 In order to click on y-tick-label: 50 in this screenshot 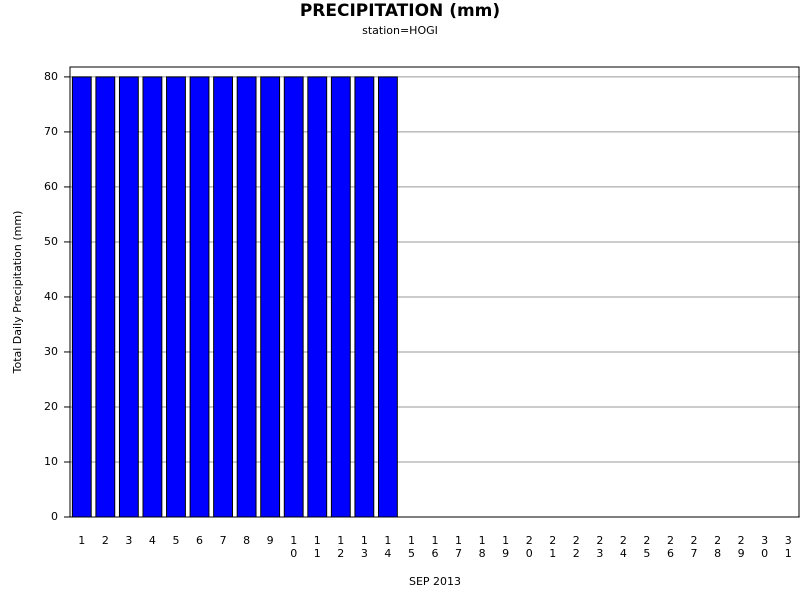, I will do `click(51, 241)`.